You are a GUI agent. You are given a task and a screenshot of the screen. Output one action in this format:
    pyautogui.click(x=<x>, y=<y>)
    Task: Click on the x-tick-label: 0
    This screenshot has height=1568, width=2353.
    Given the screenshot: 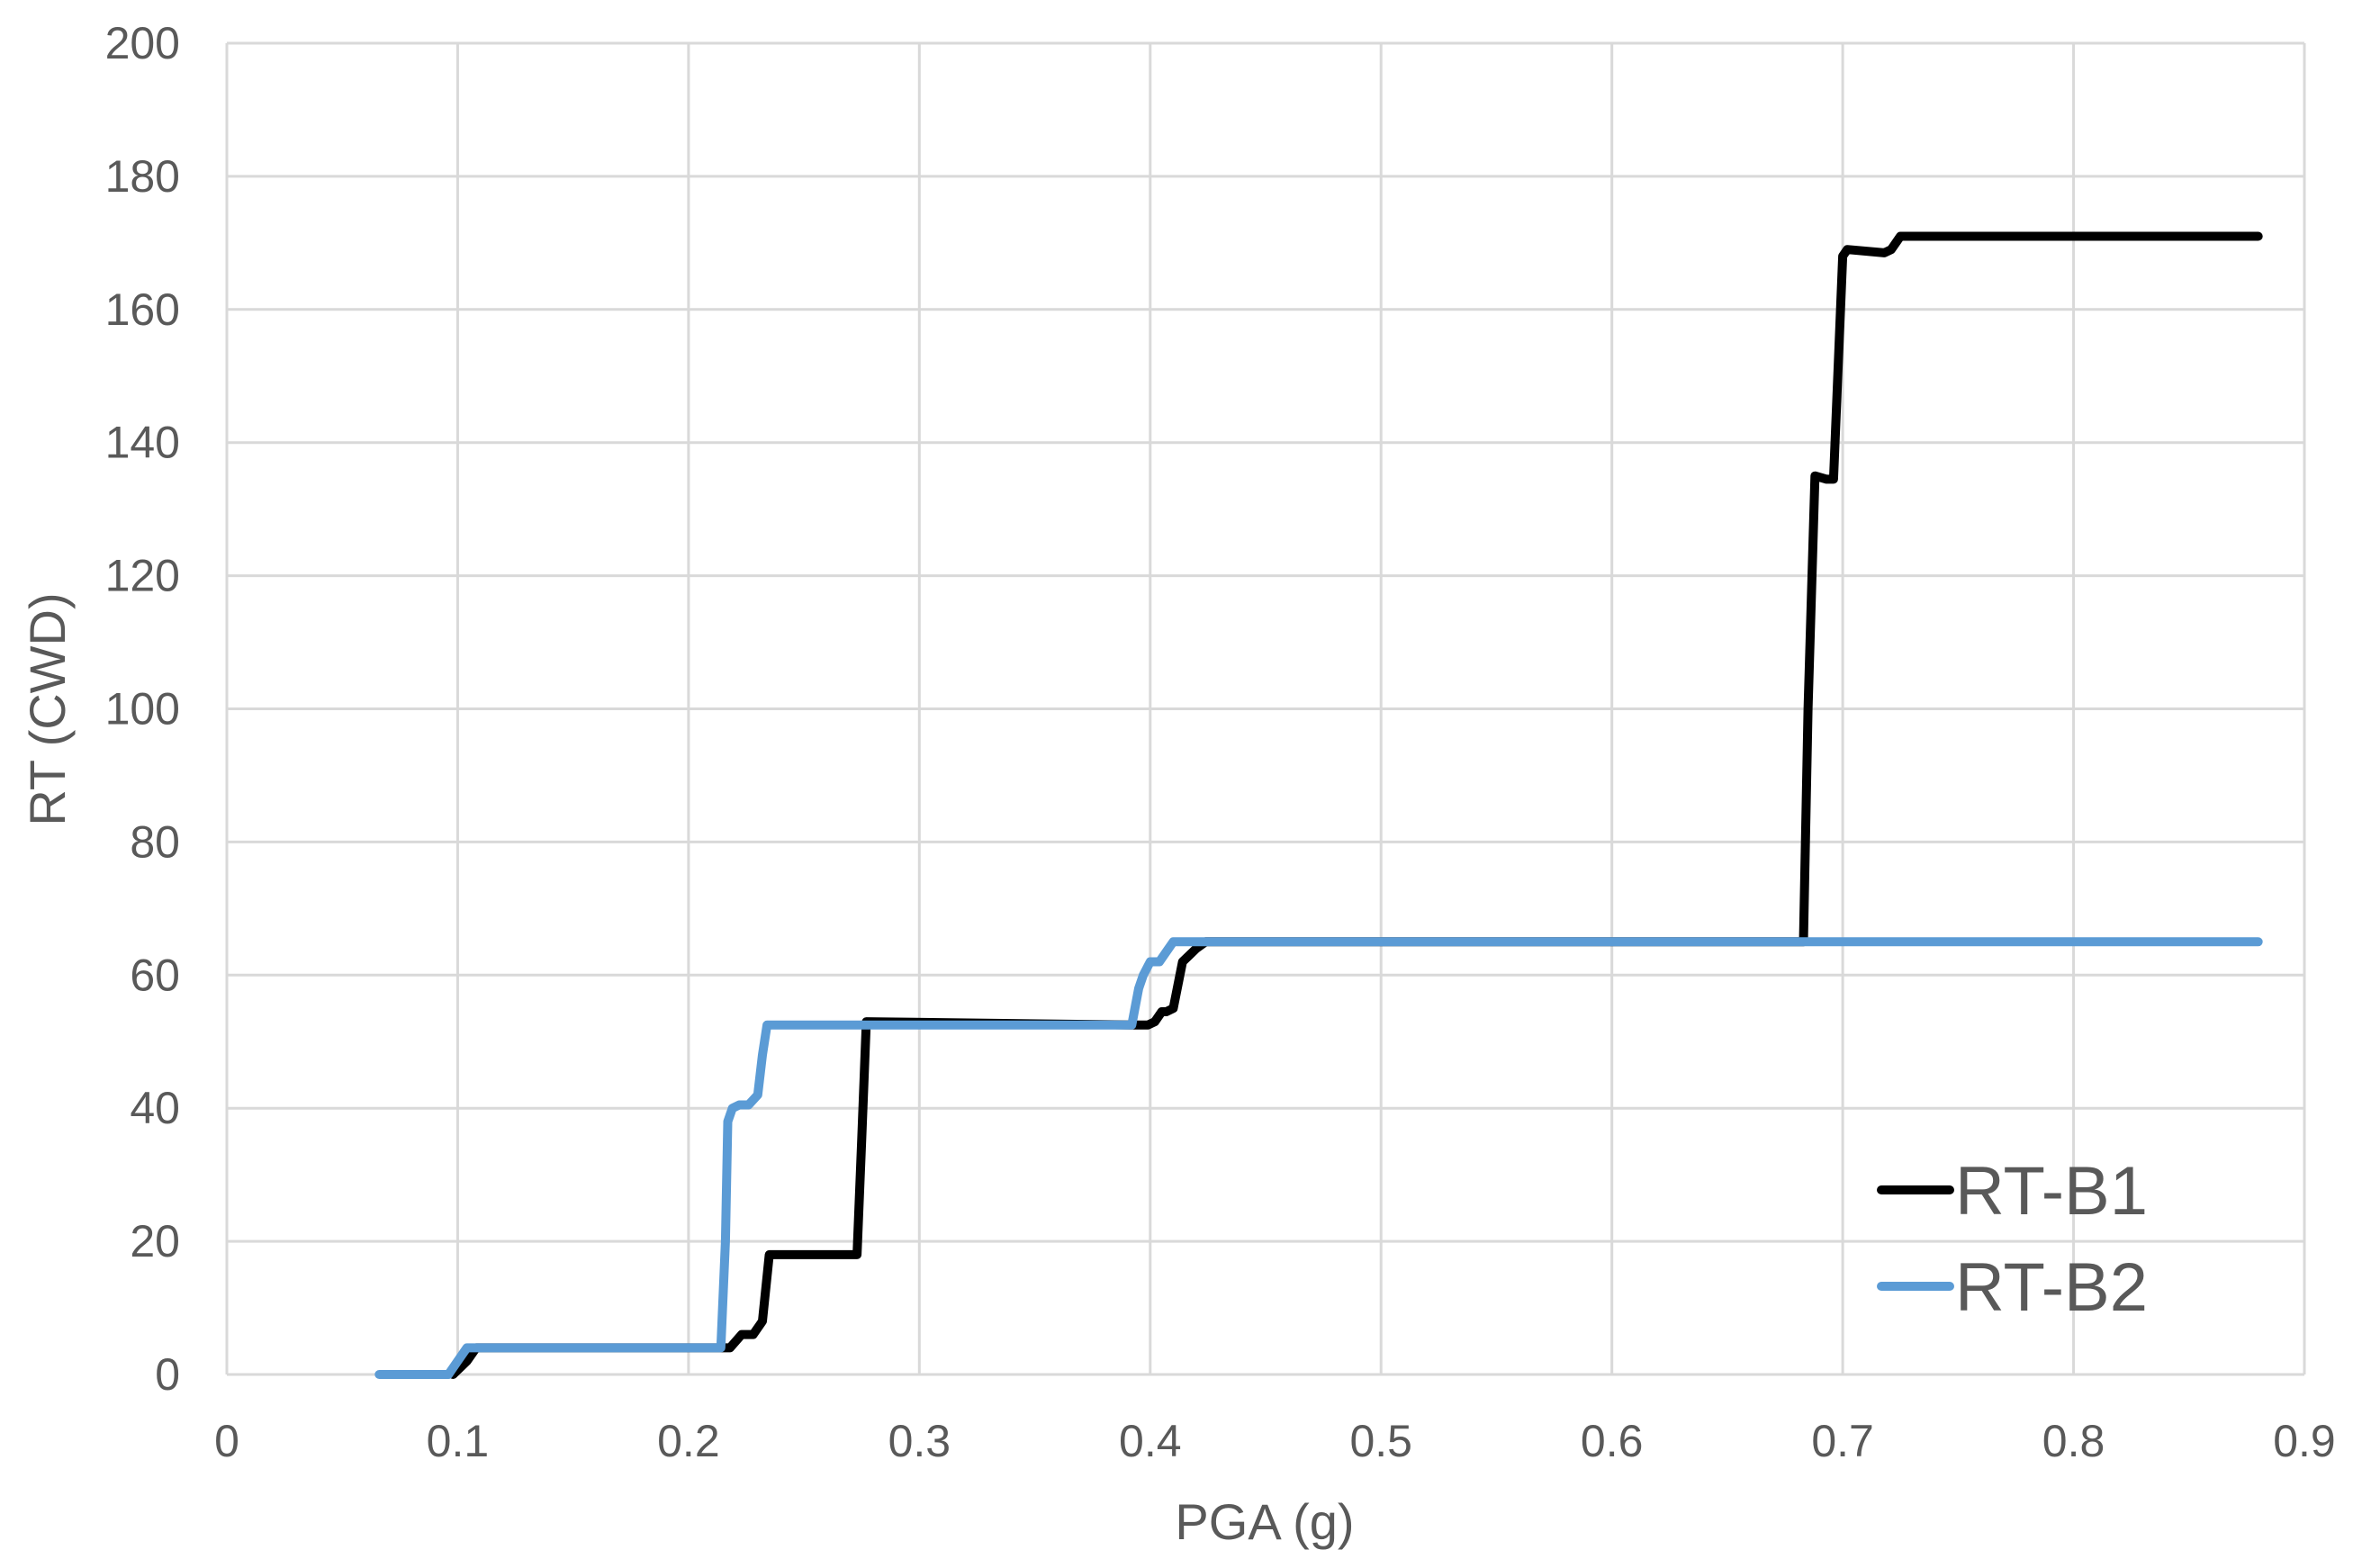 What is the action you would take?
    pyautogui.click(x=226, y=1441)
    